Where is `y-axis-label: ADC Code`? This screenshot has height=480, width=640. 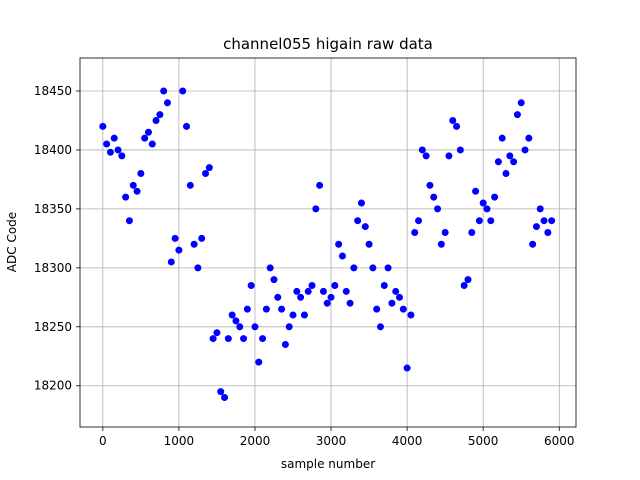 y-axis-label: ADC Code is located at coordinates (12, 242).